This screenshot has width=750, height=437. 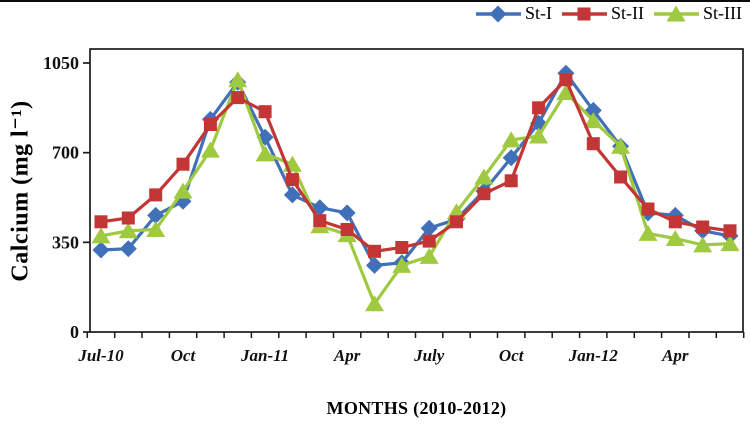 I want to click on st-i-diamond-line-icon, so click(x=498, y=13).